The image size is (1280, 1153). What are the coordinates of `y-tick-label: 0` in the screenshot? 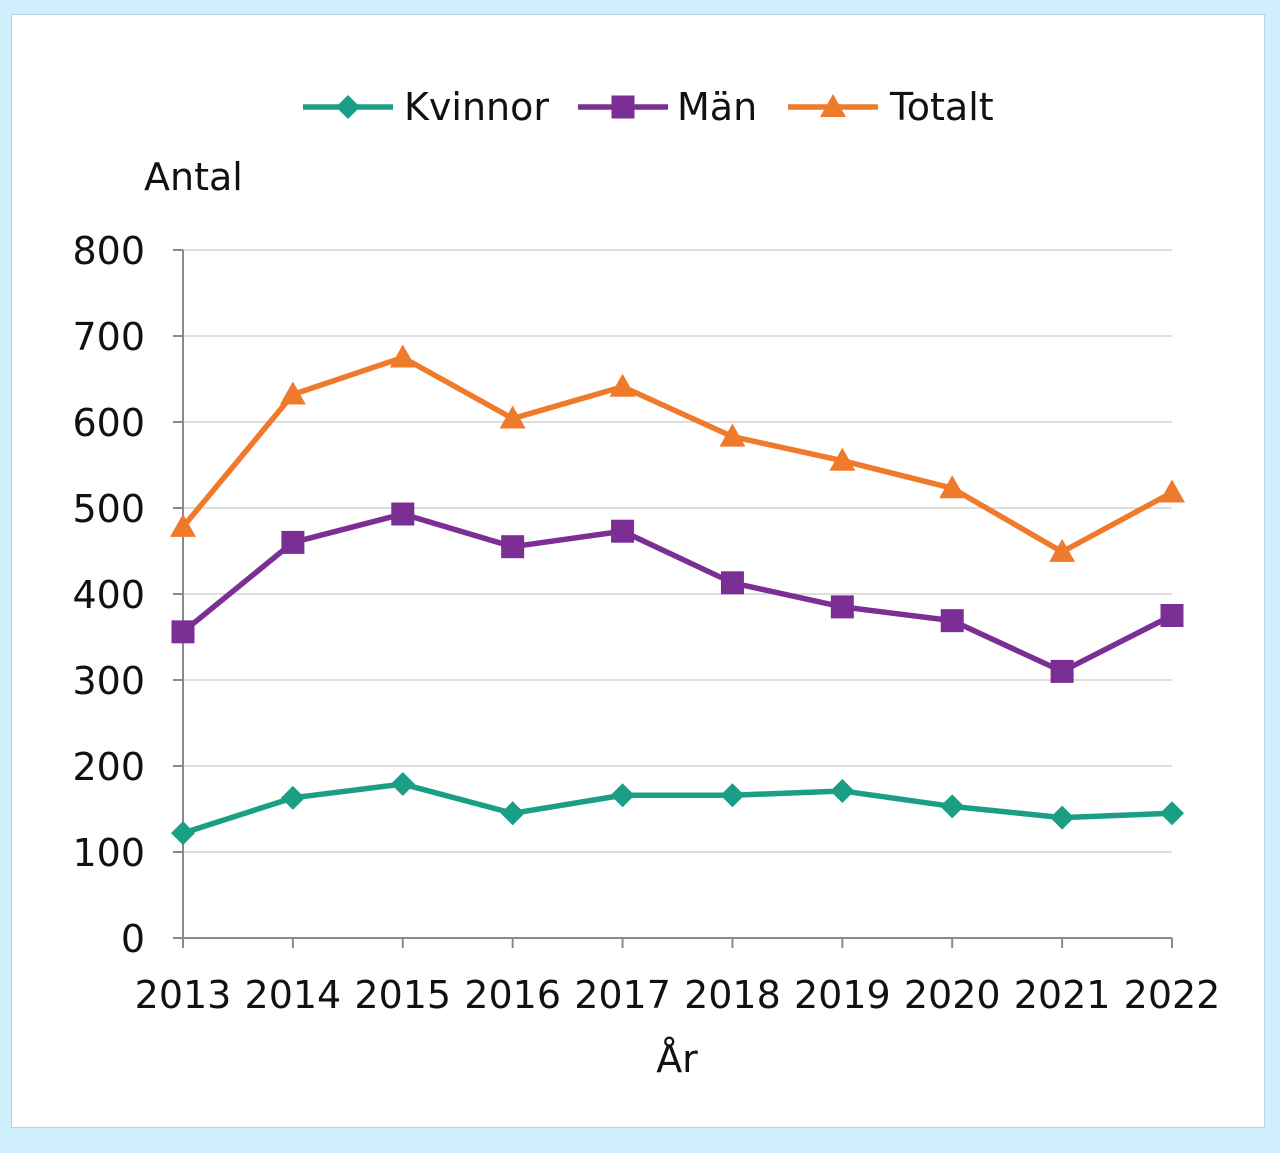 It's located at (133, 939).